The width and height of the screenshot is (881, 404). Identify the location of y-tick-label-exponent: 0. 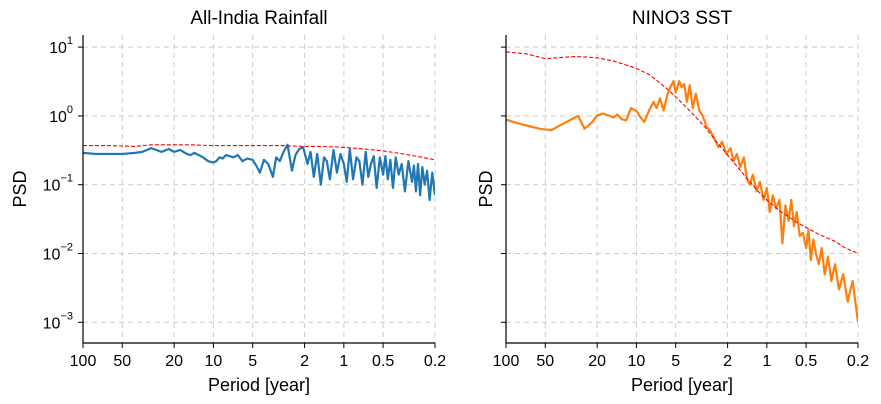
(70, 110).